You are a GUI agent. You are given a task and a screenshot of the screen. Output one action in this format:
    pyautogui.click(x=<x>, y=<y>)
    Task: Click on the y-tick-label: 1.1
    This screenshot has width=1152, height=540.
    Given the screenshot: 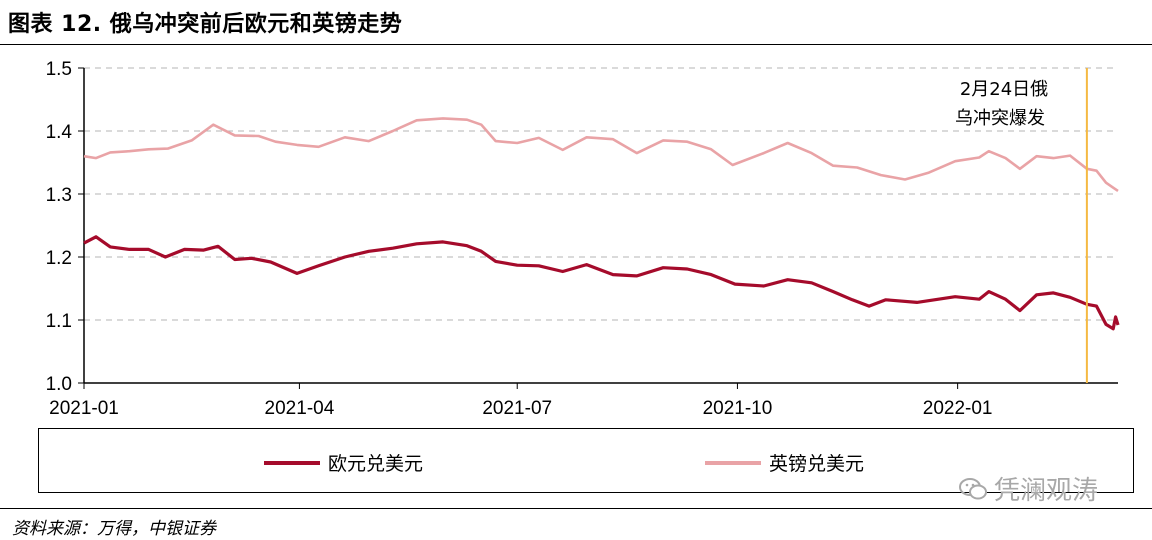 What is the action you would take?
    pyautogui.click(x=59, y=321)
    